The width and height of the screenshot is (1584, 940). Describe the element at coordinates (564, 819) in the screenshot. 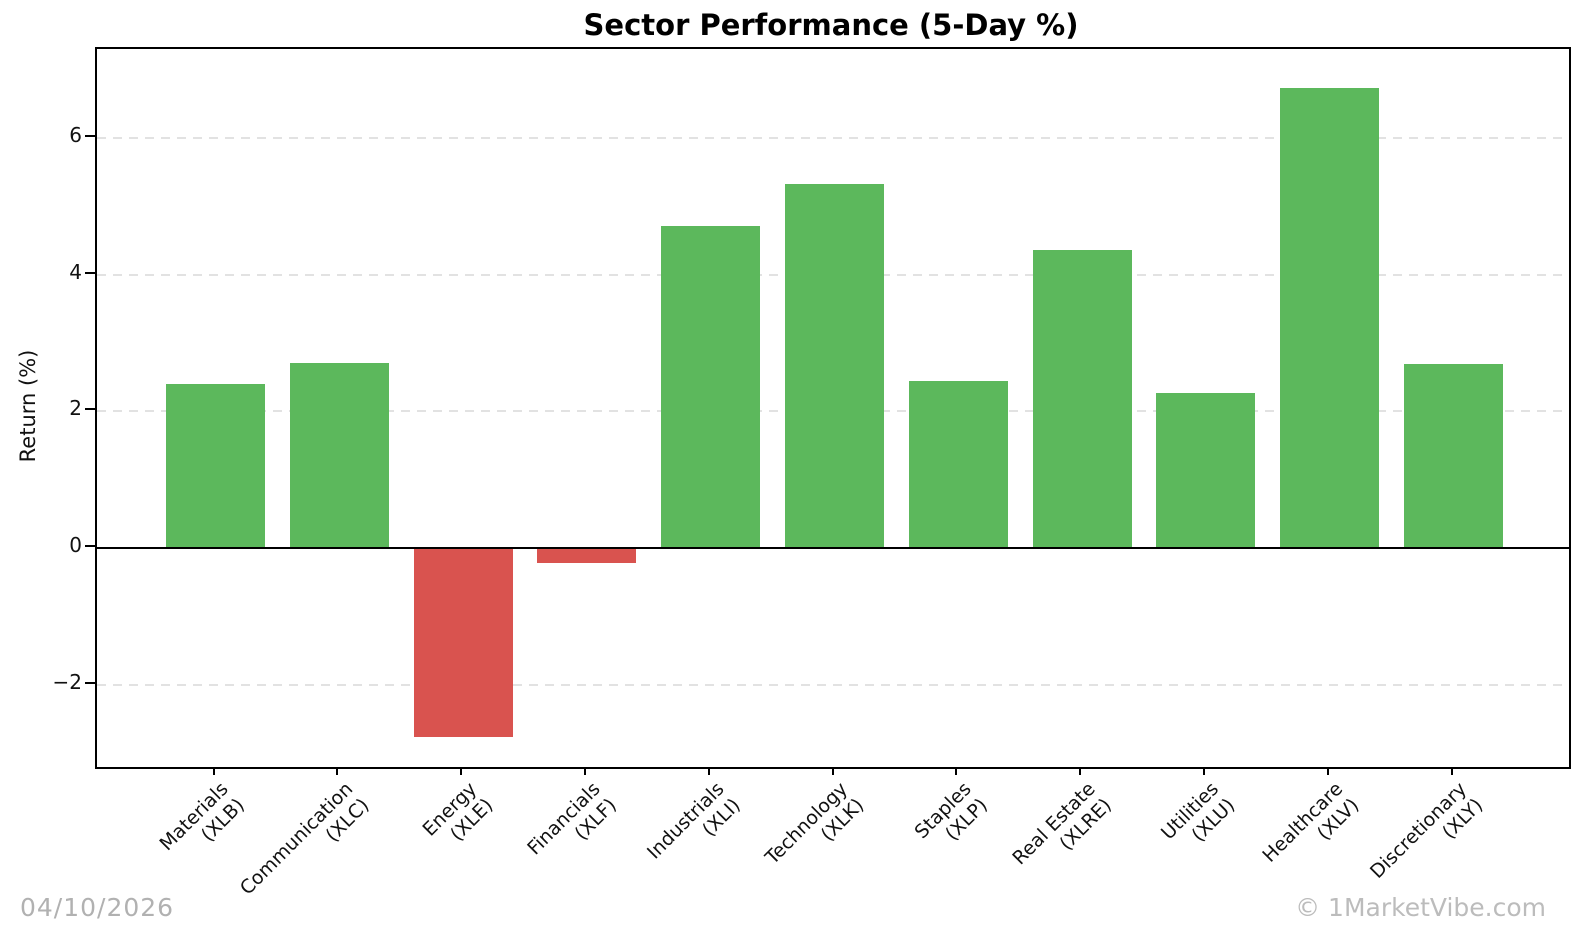

I see `x-tick-label-sector: Financials` at that location.